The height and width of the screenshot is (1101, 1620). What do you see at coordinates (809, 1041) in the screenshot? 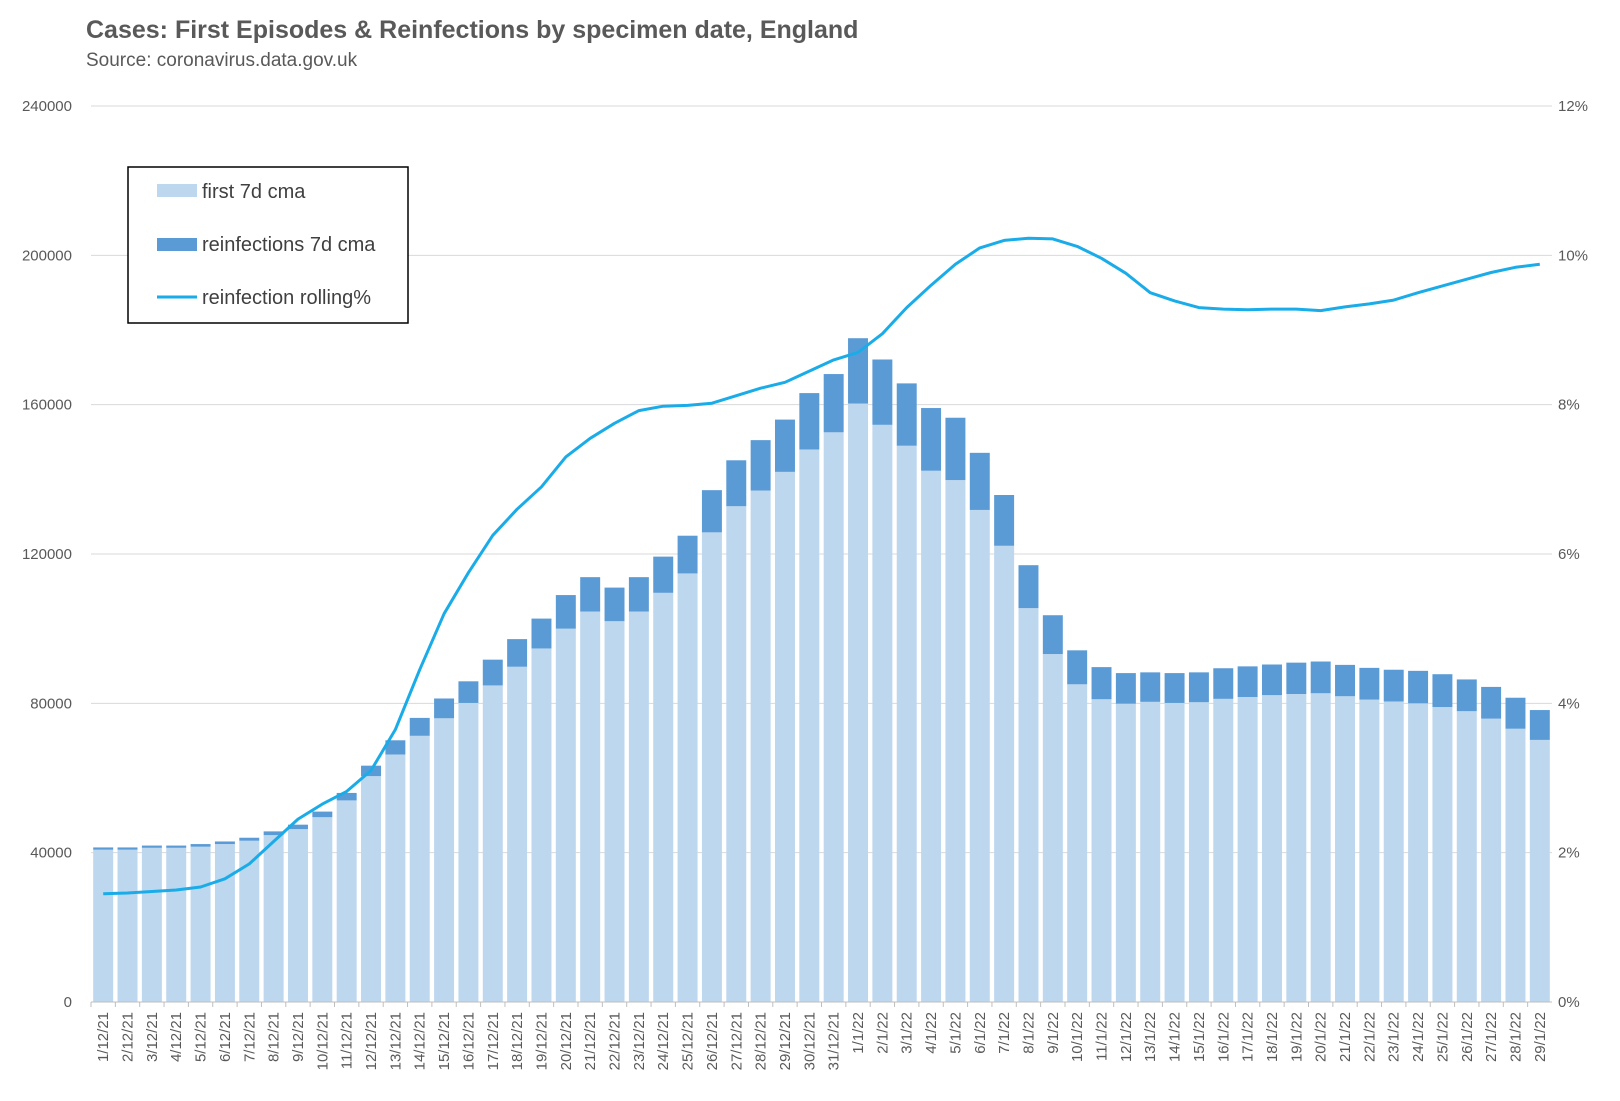
I see `x-tick-label: 30/12/21` at bounding box center [809, 1041].